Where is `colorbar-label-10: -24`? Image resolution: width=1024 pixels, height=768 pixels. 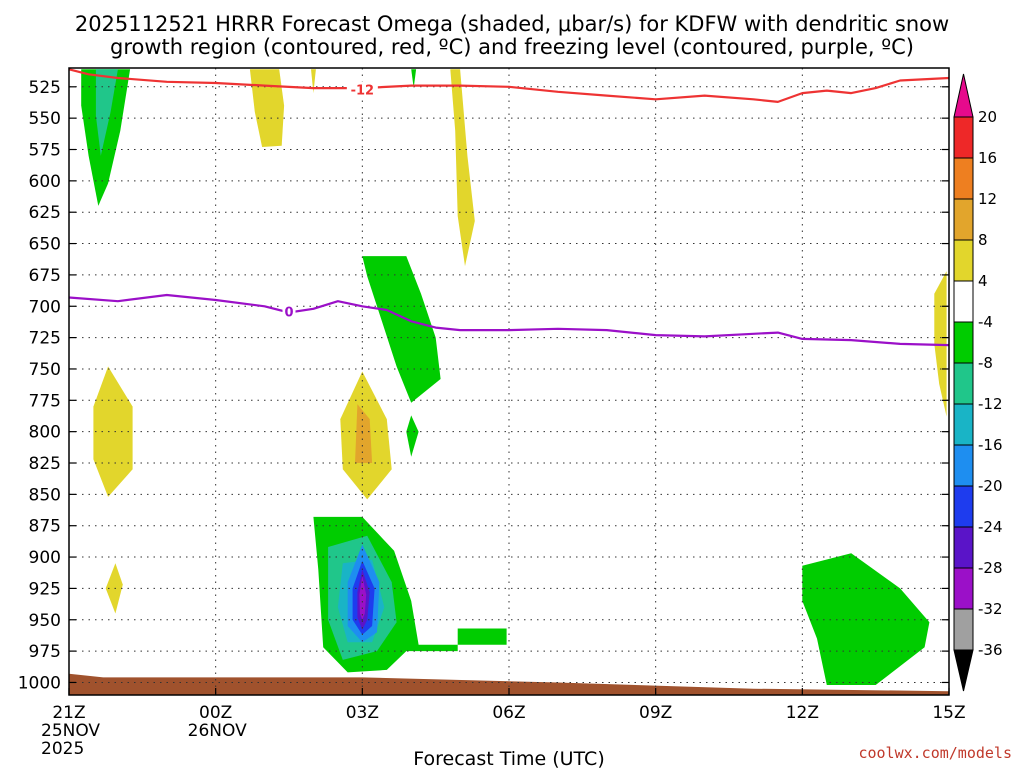 colorbar-label-10: -24 is located at coordinates (990, 527).